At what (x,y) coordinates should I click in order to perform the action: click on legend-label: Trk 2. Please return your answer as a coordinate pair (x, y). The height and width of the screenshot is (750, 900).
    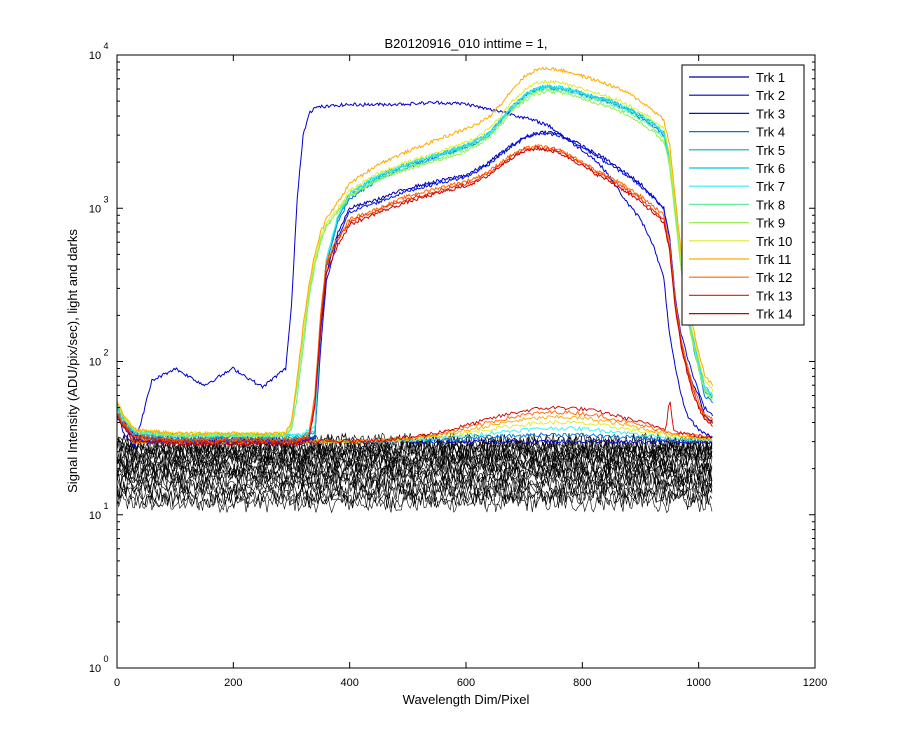
    Looking at the image, I should click on (770, 95).